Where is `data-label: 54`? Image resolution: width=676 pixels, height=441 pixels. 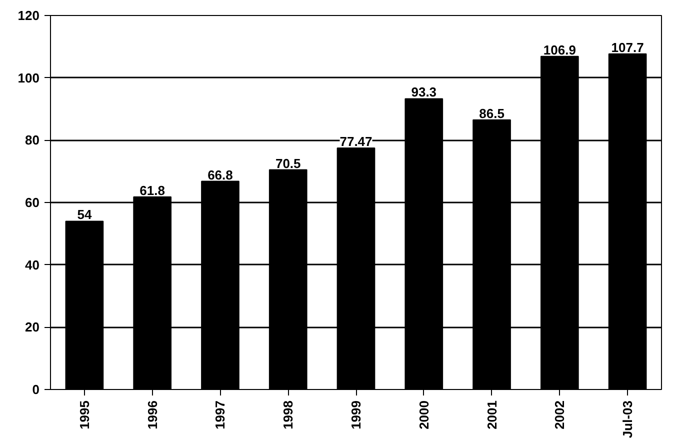
data-label: 54 is located at coordinates (84, 214).